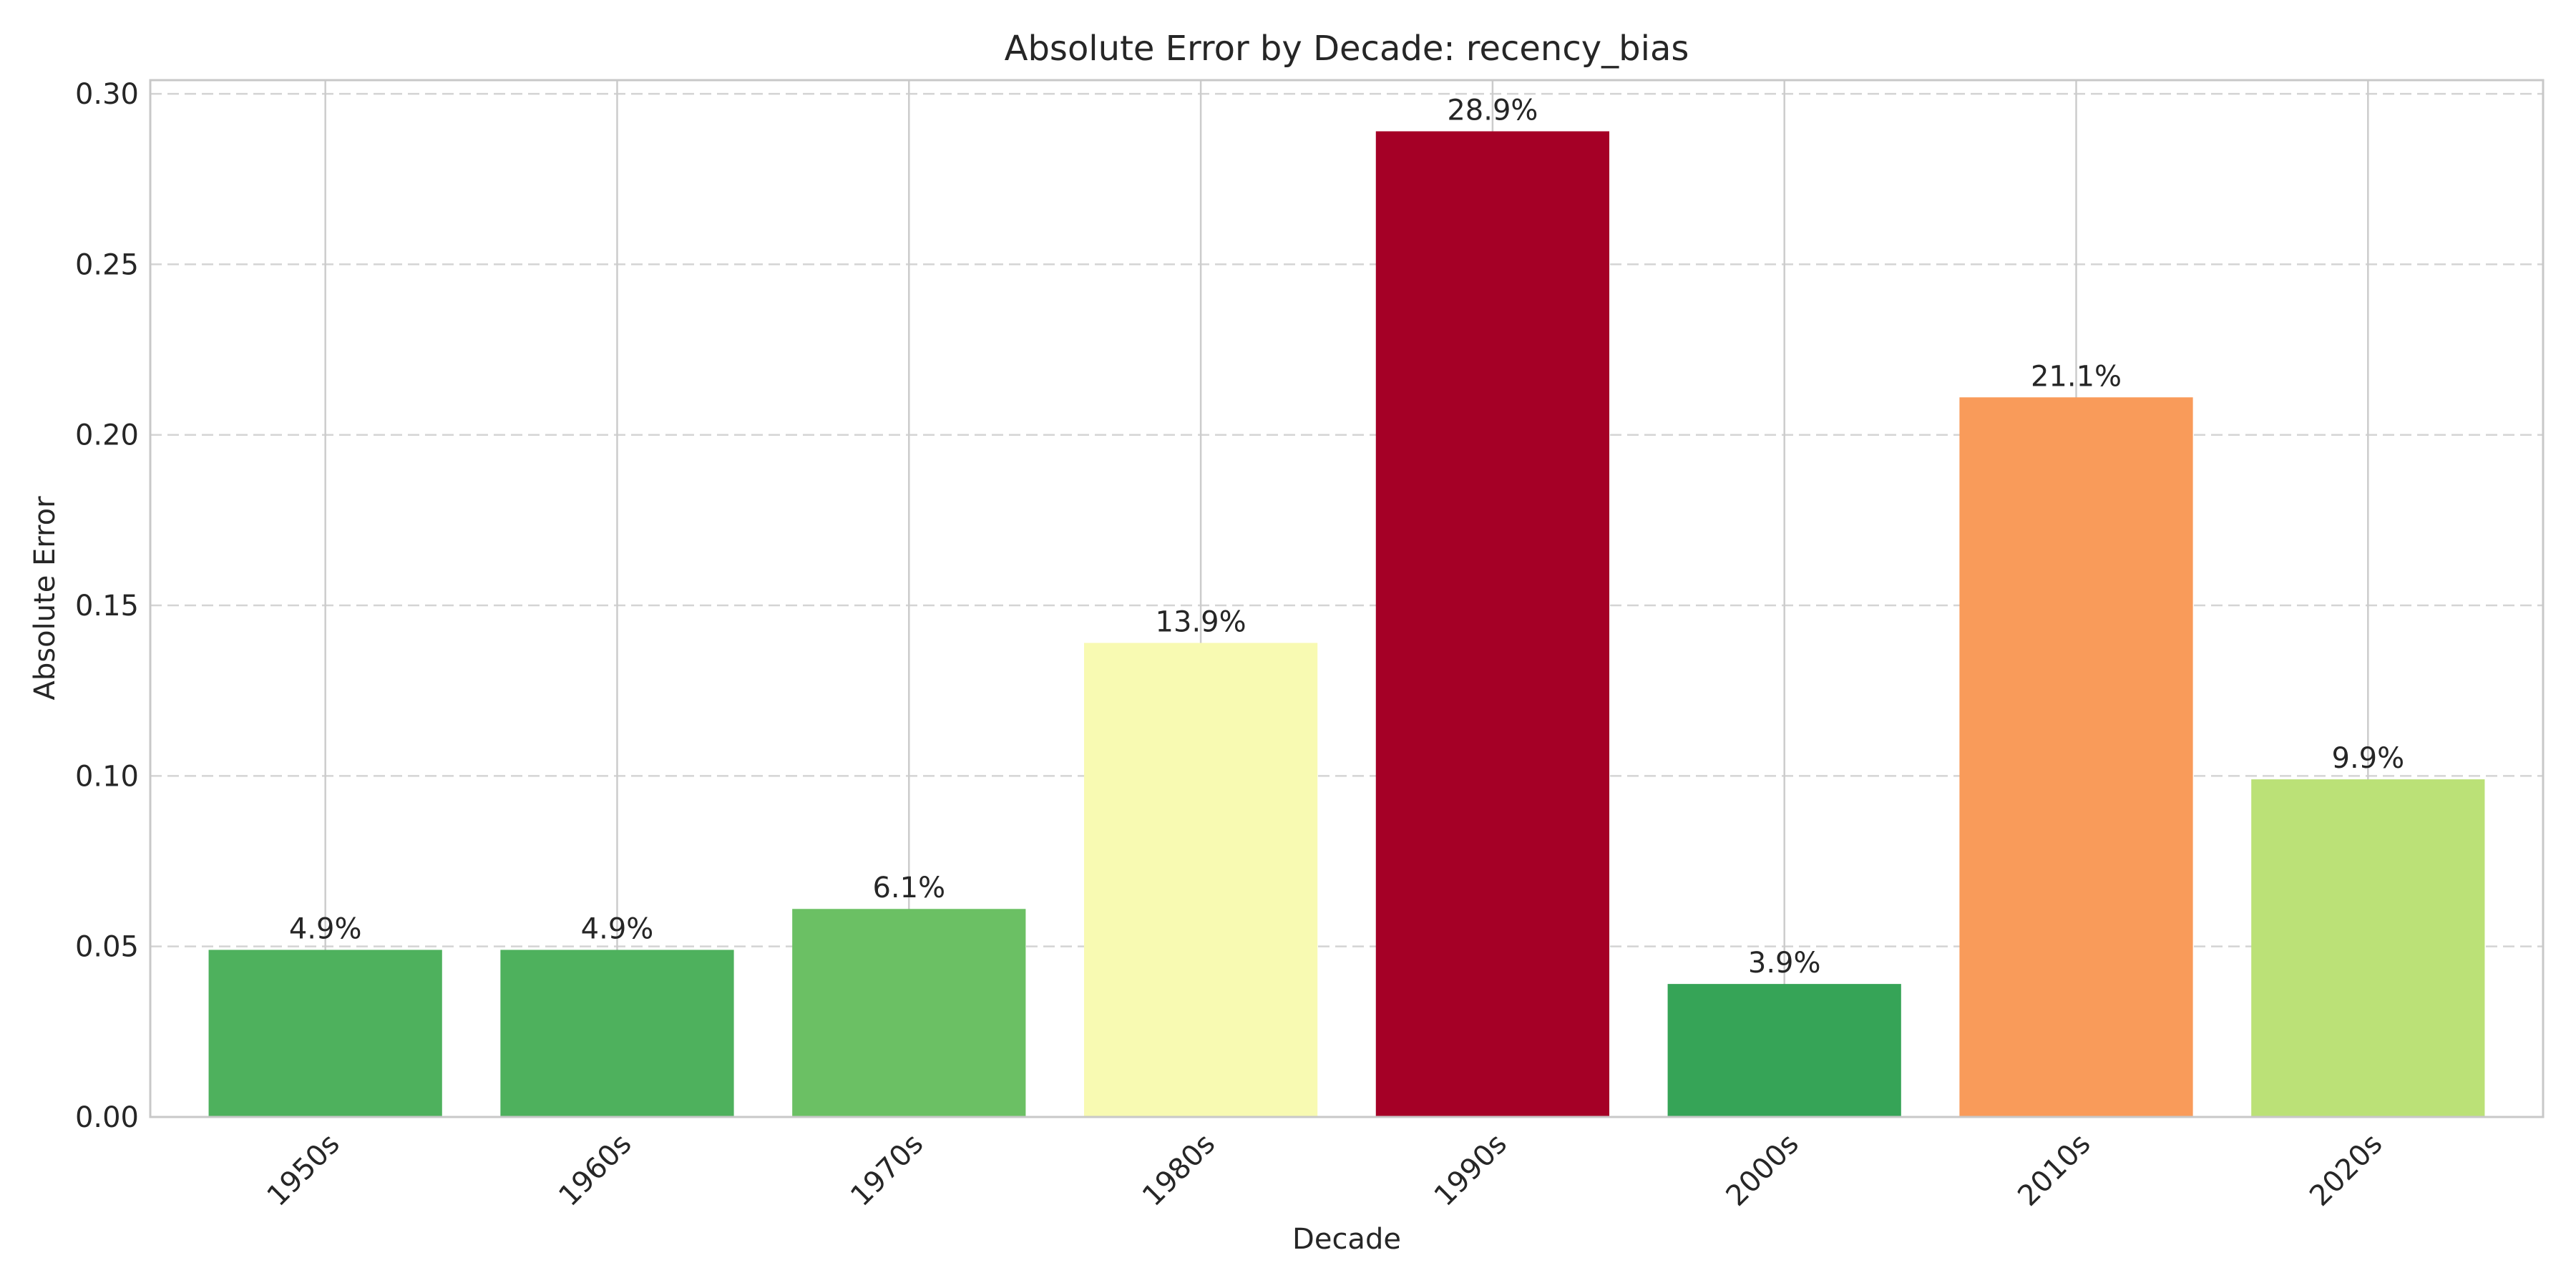  I want to click on bar-value-label: 9.9%, so click(2368, 758).